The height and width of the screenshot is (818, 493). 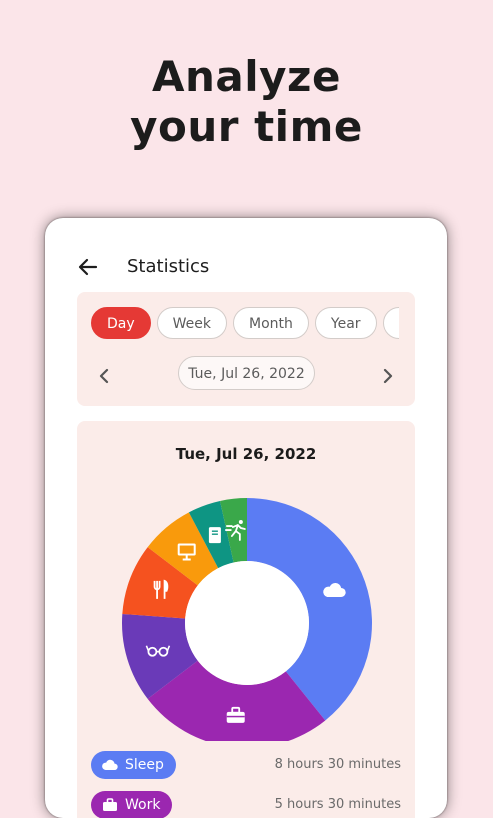 I want to click on legend-row-work: Work 5 hours 30 minutes, so click(x=246, y=804).